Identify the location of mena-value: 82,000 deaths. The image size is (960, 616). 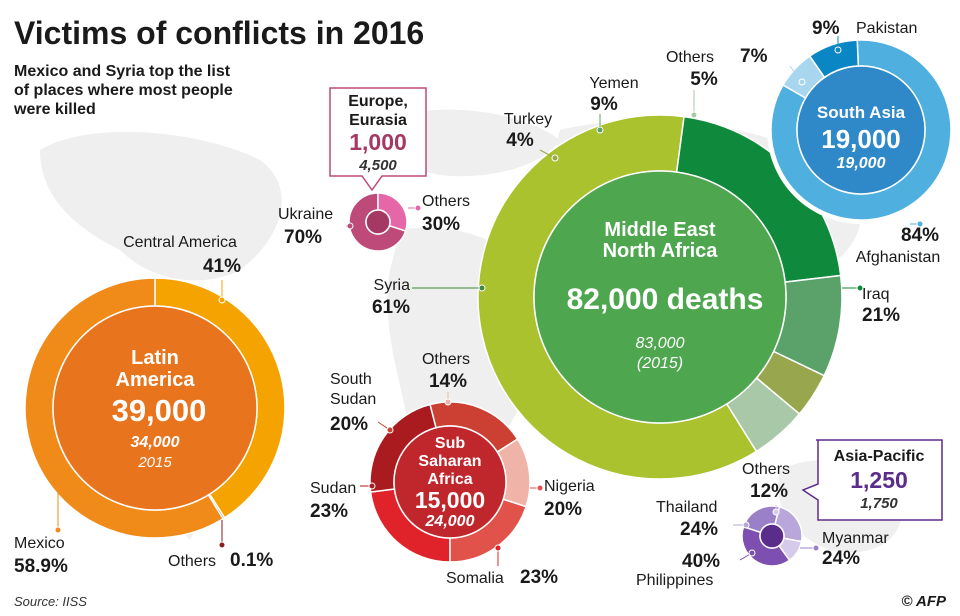
(665, 299).